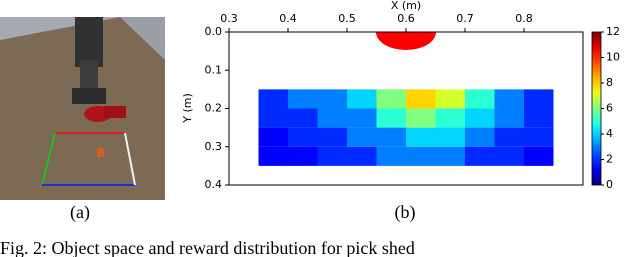 This screenshot has width=640, height=257. I want to click on y-tick-label: 0.0, so click(214, 31).